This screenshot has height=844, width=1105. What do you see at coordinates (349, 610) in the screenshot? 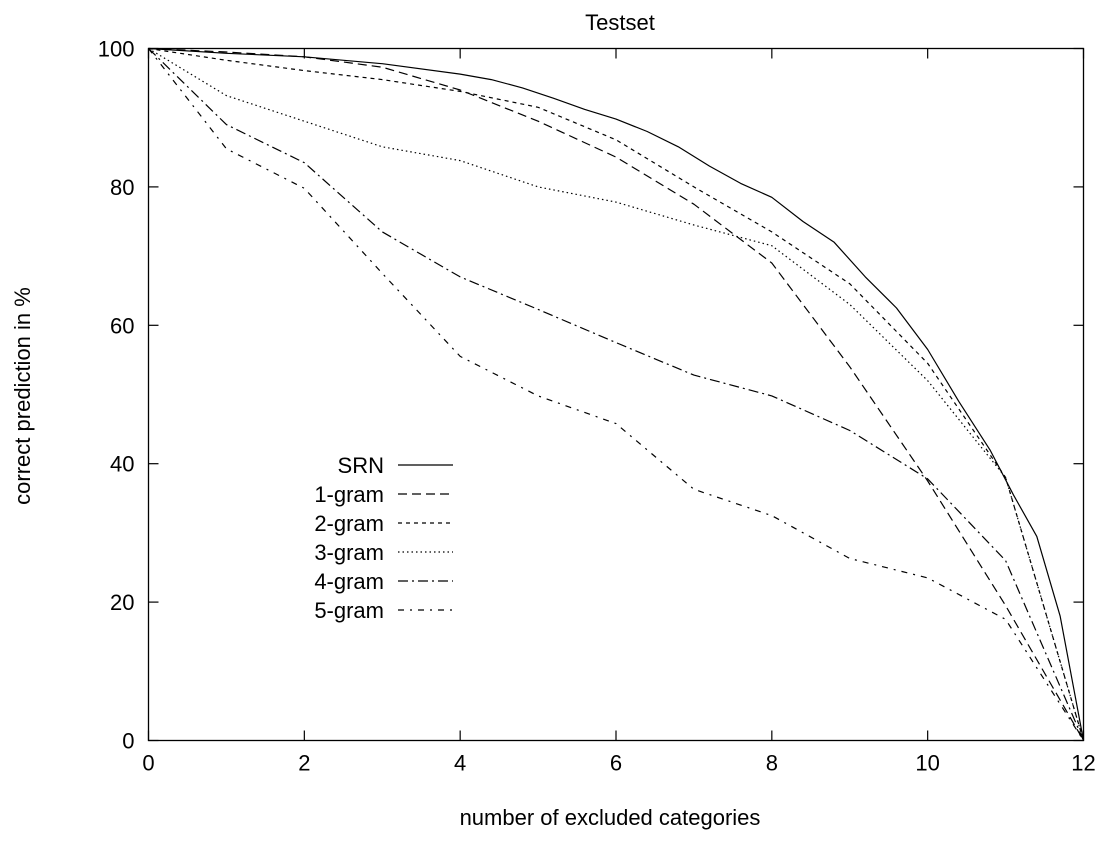
I see `legend-label-5-gram: 5-gram` at bounding box center [349, 610].